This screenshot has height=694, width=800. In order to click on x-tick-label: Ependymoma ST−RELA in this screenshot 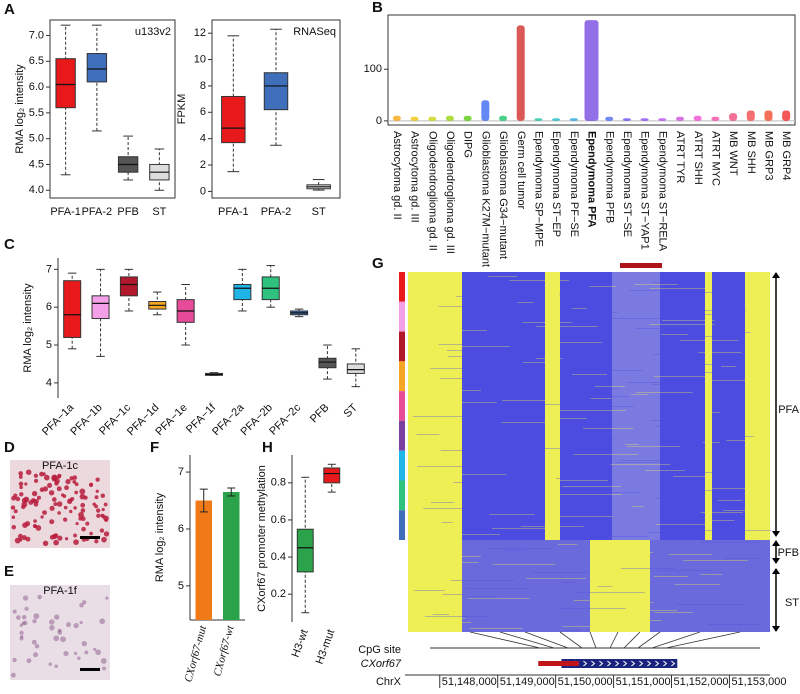, I will do `click(662, 191)`.